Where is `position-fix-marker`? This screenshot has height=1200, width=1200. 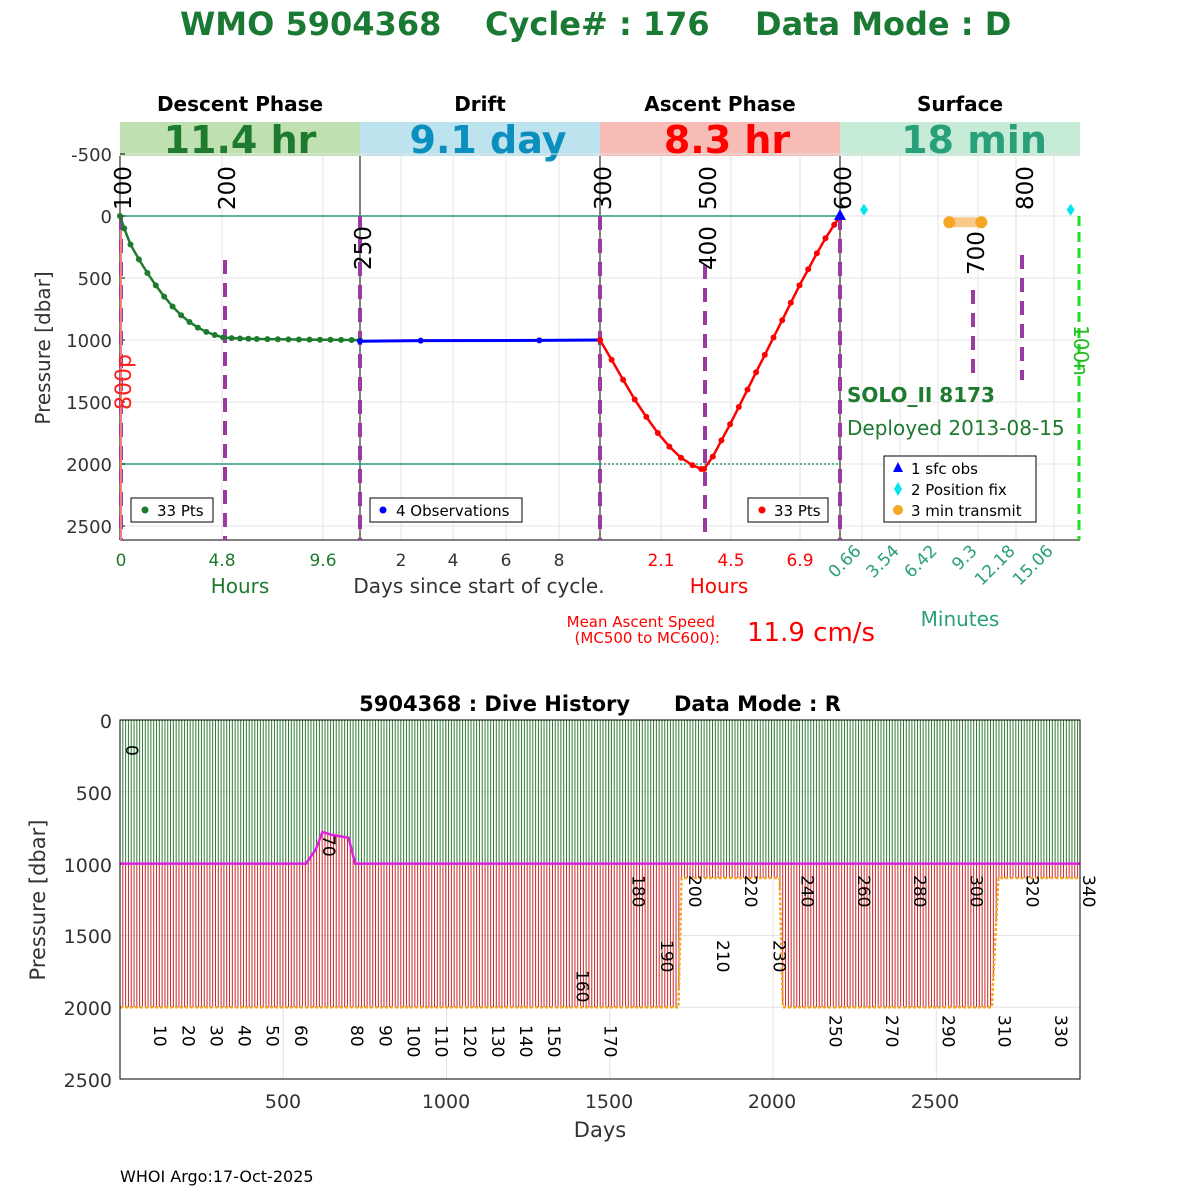
position-fix-marker is located at coordinates (864, 209).